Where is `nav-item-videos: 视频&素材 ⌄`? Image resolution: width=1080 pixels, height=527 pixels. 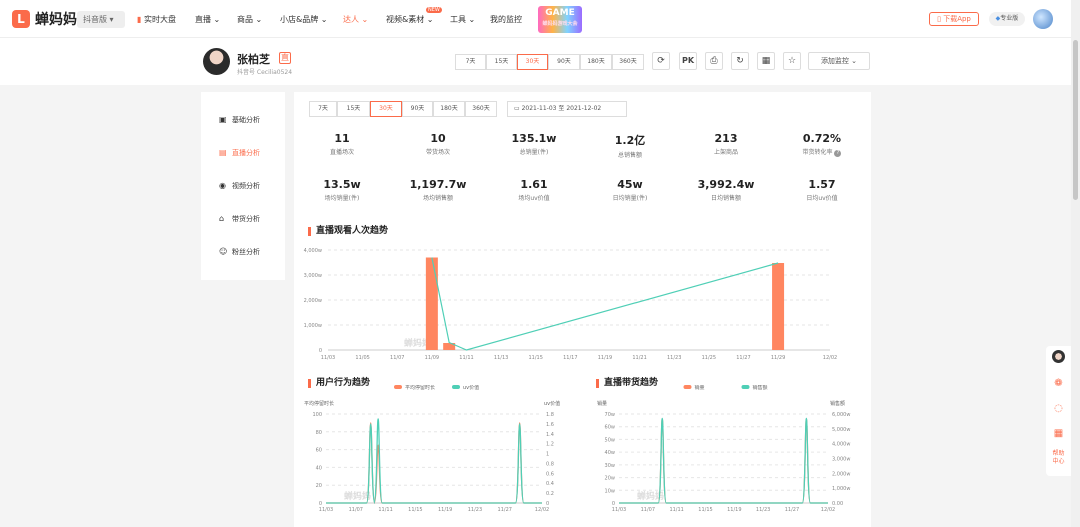
nav-item-videos: 视频&素材 ⌄ is located at coordinates (410, 19).